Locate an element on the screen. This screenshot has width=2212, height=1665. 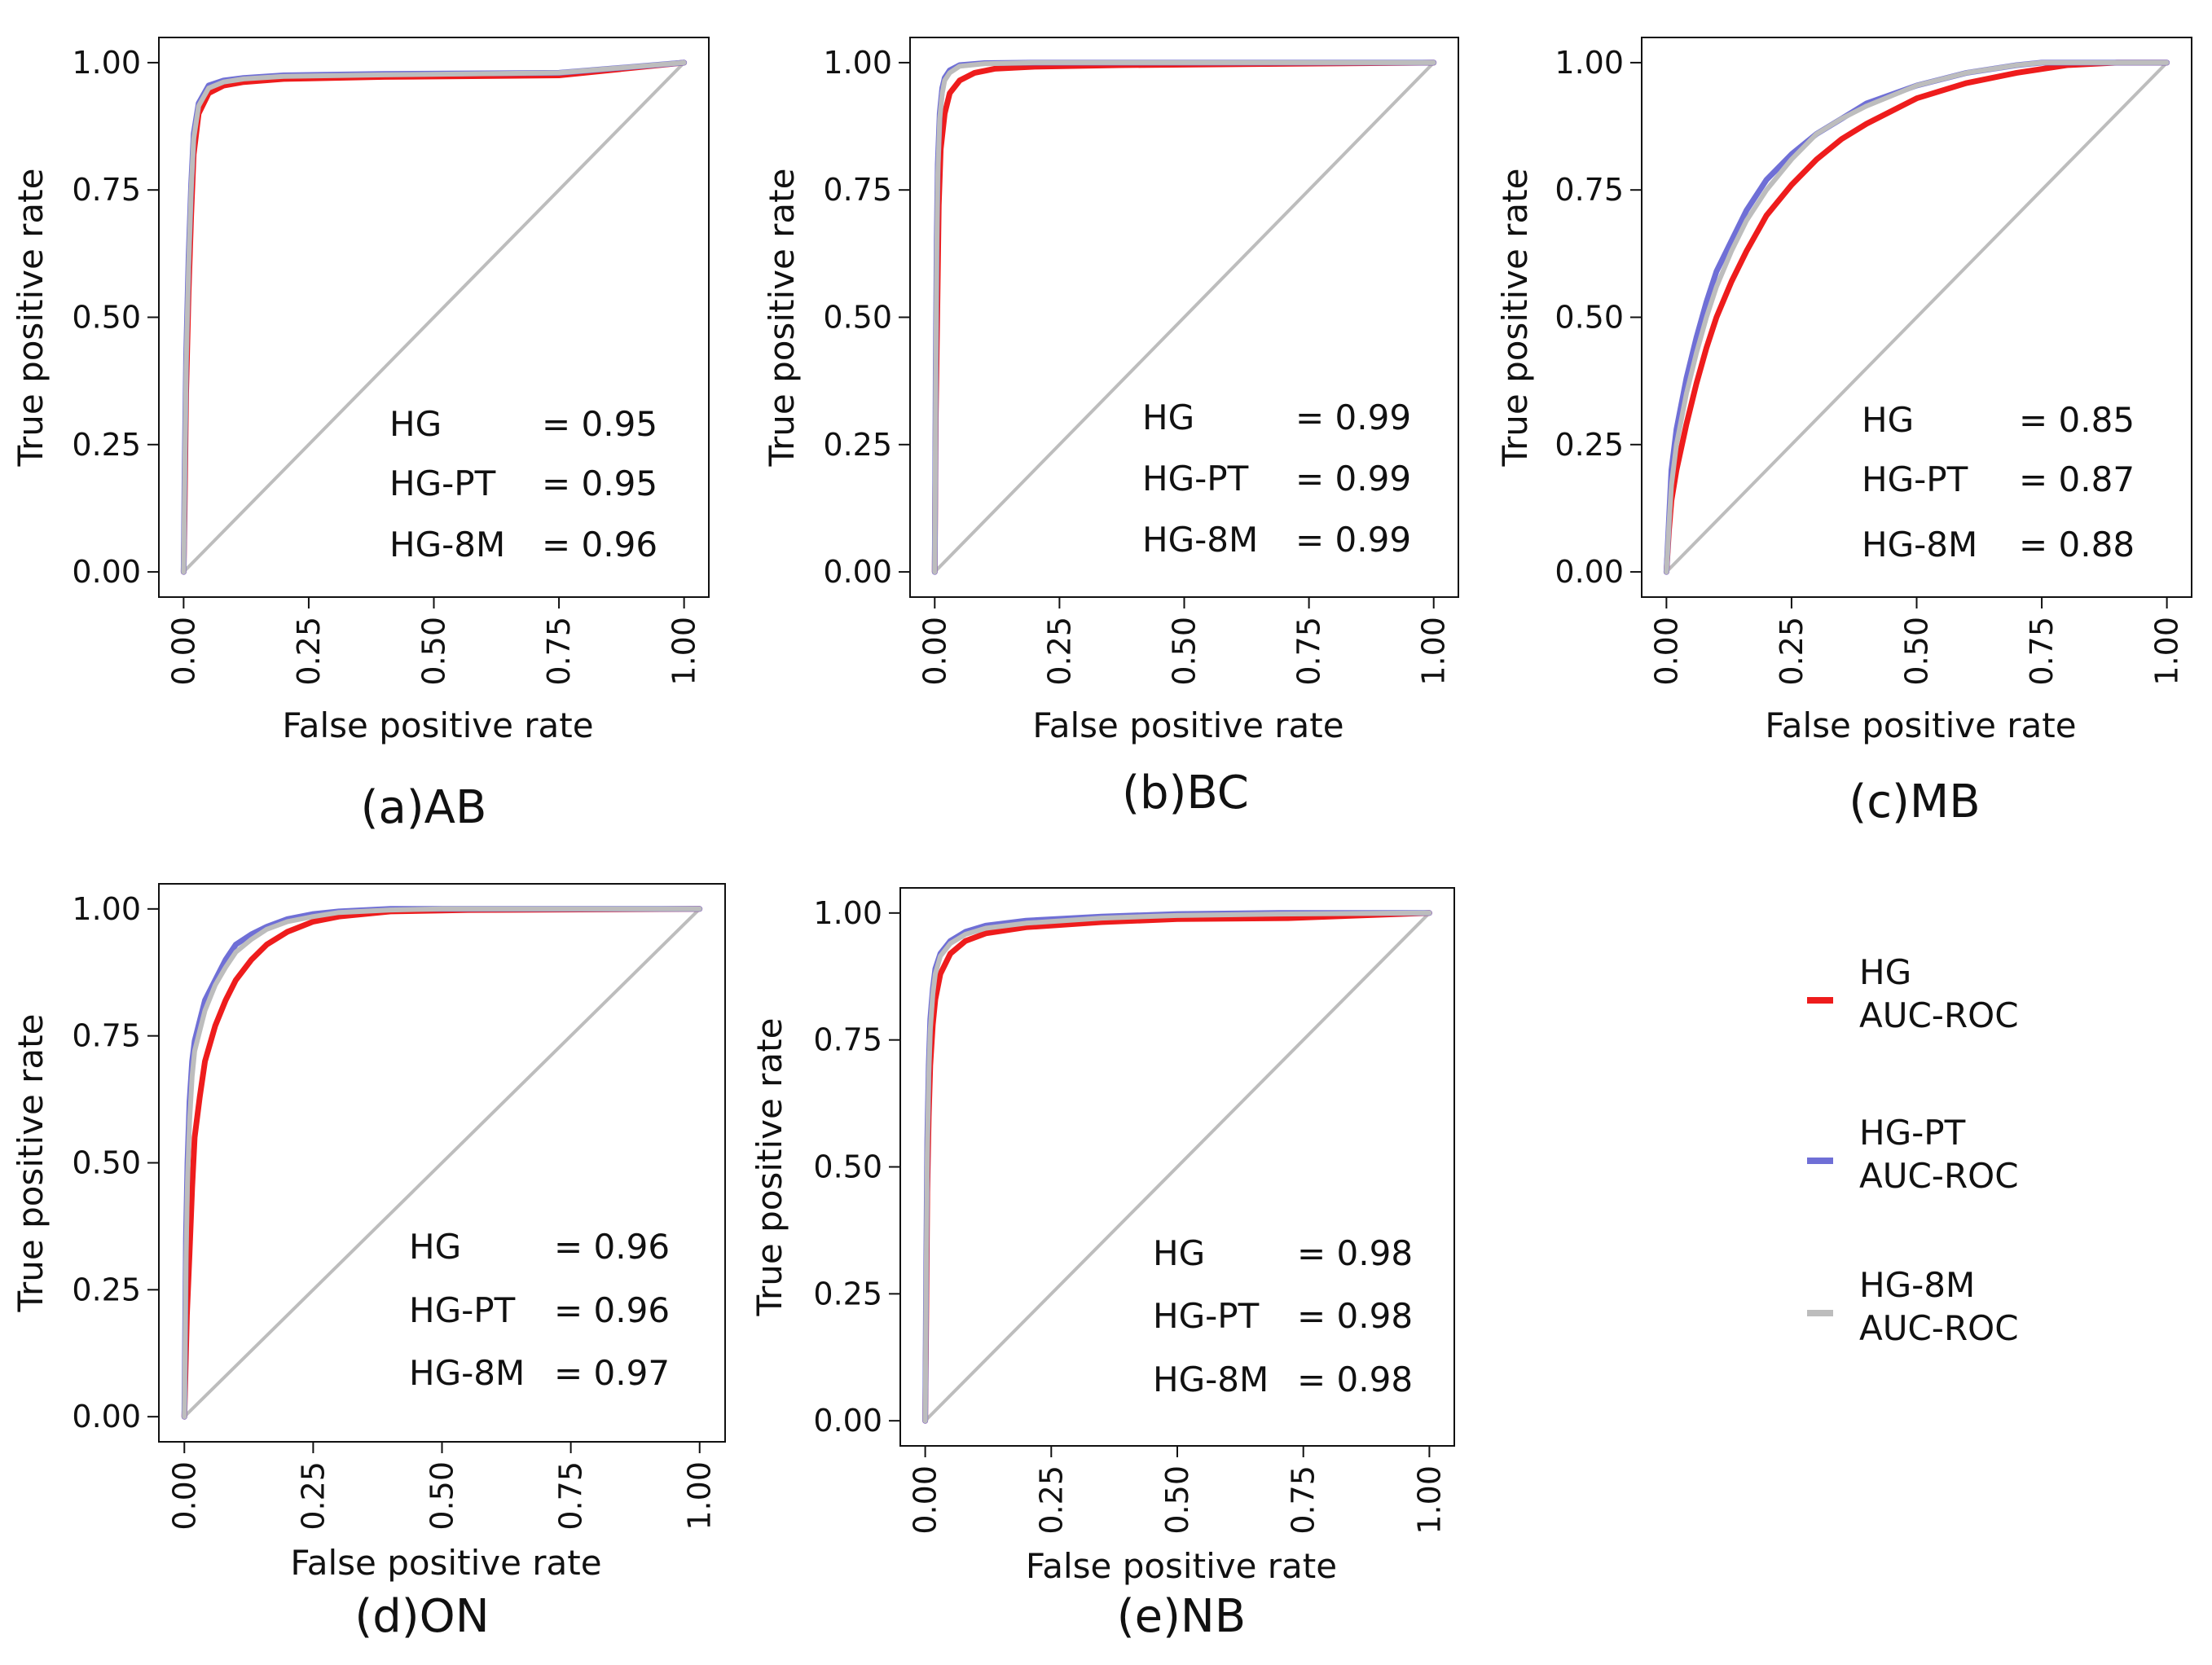
auc-value: = 0.85 is located at coordinates (2077, 420).